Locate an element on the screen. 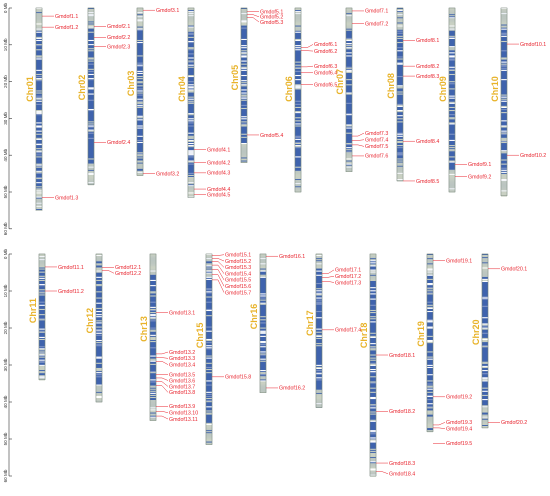 This screenshot has height=496, width=550. gene-marker: Gmdof6.1 is located at coordinates (319, 45).